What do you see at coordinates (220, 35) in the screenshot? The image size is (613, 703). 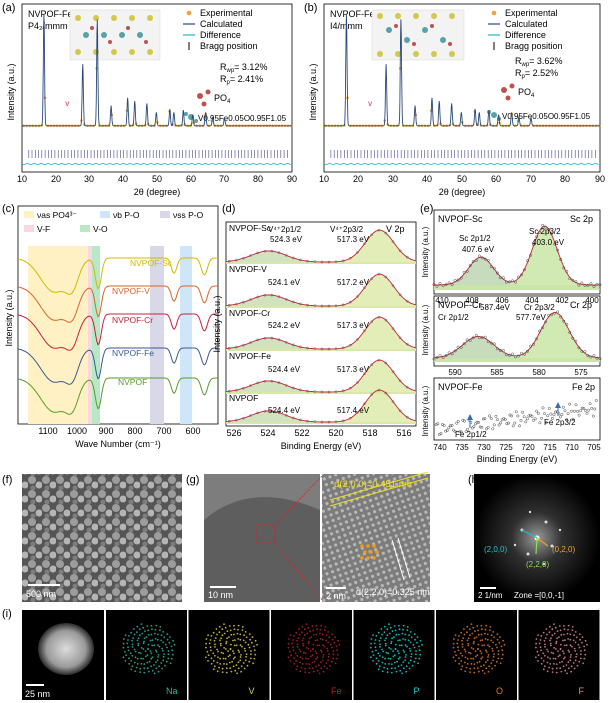 I see `legend-difference: Difference` at bounding box center [220, 35].